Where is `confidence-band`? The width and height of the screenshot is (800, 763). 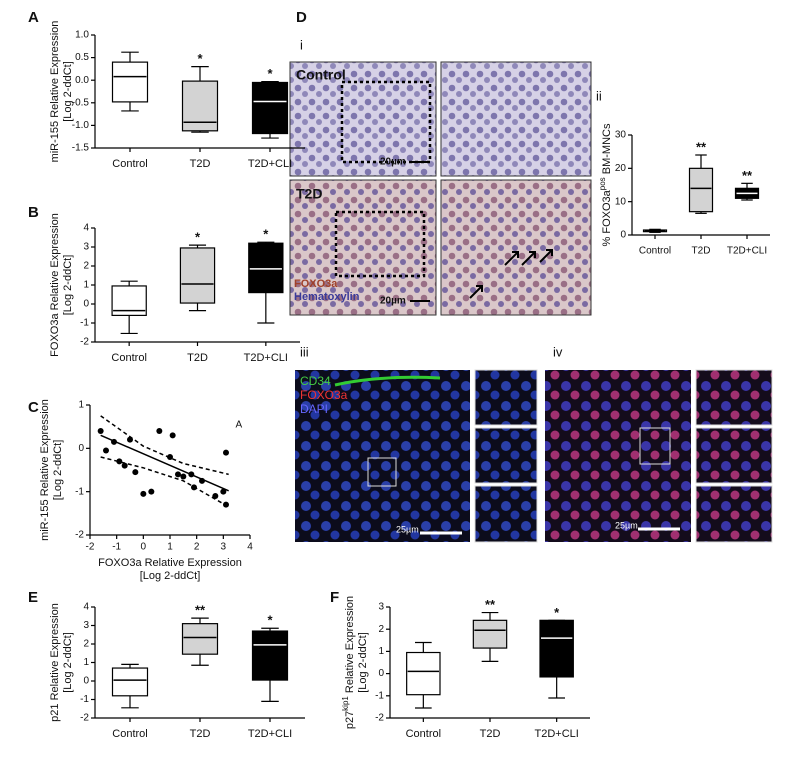 confidence-band is located at coordinates (164, 445).